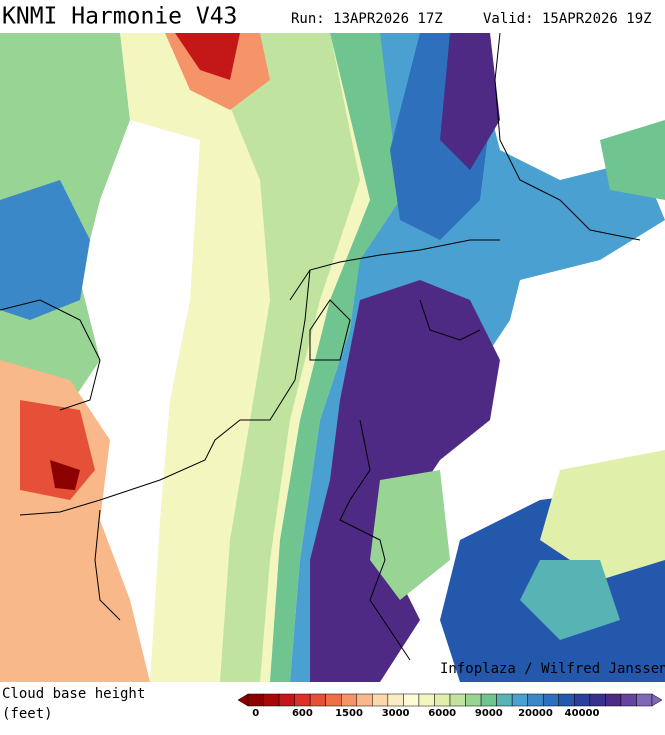 The width and height of the screenshot is (665, 735). Describe the element at coordinates (489, 713) in the screenshot. I see `colorbar-tick-label: 9000` at that location.